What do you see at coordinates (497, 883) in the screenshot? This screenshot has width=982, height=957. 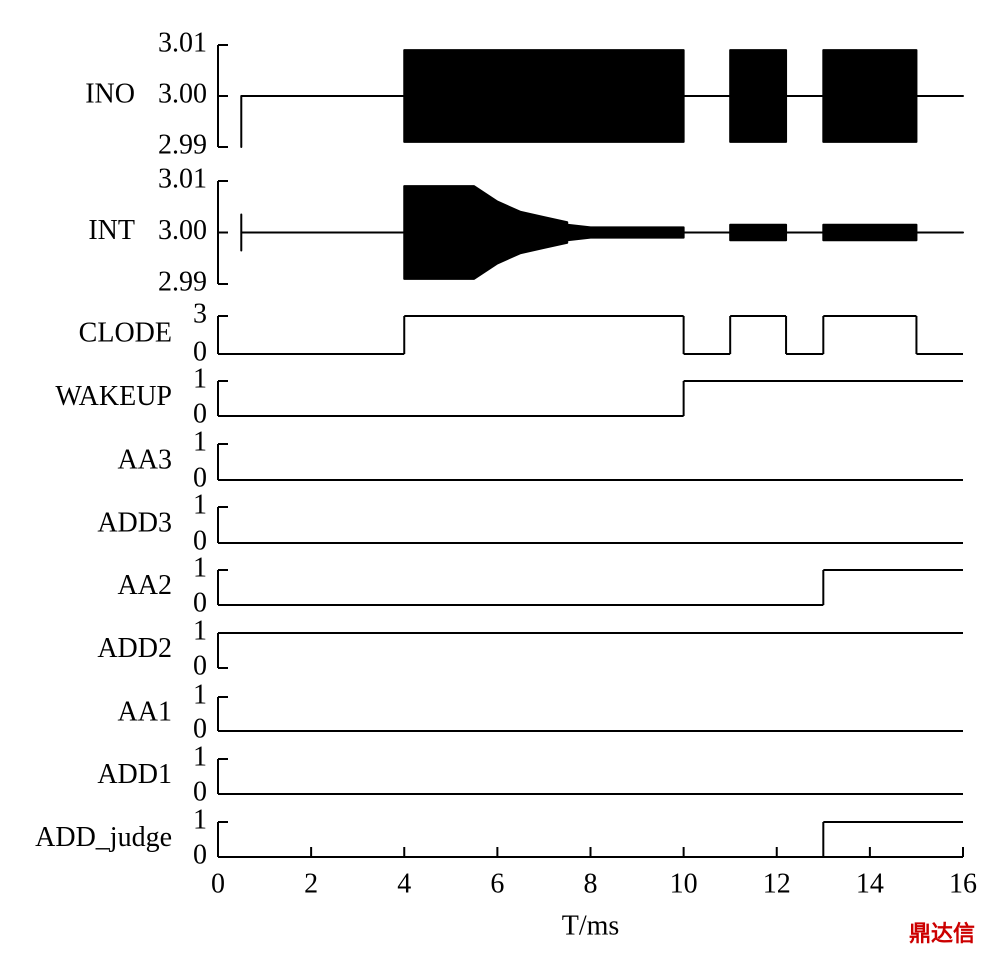 I see `x-tick-label: 6` at bounding box center [497, 883].